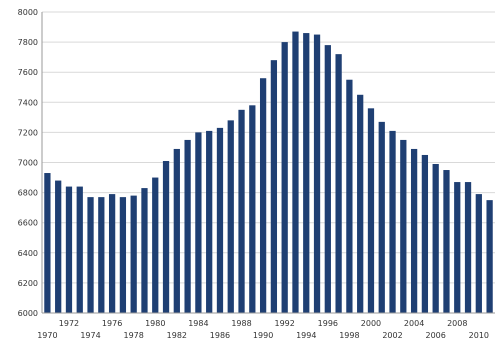 This screenshot has width=497, height=347. Describe the element at coordinates (28, 42) in the screenshot. I see `y-tick-label: 7800` at that location.